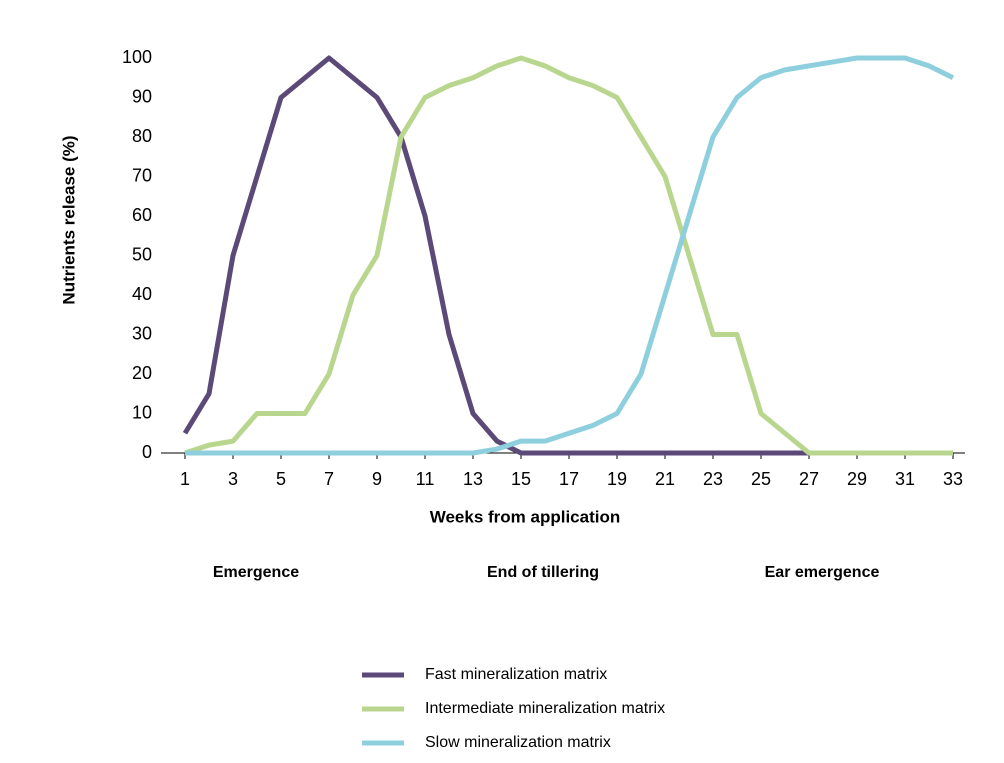  Describe the element at coordinates (545, 708) in the screenshot. I see `legend-label: Intermediate mineralization matrix` at that location.